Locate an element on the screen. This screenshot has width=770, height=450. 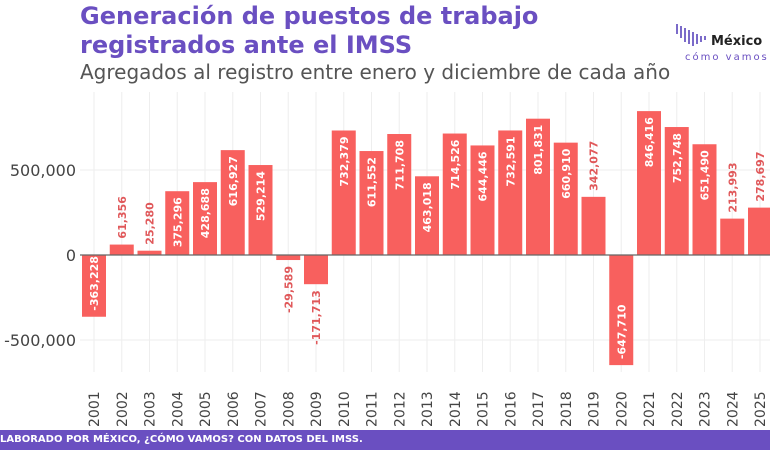
x-tick-label: 2018 is located at coordinates (567, 409).